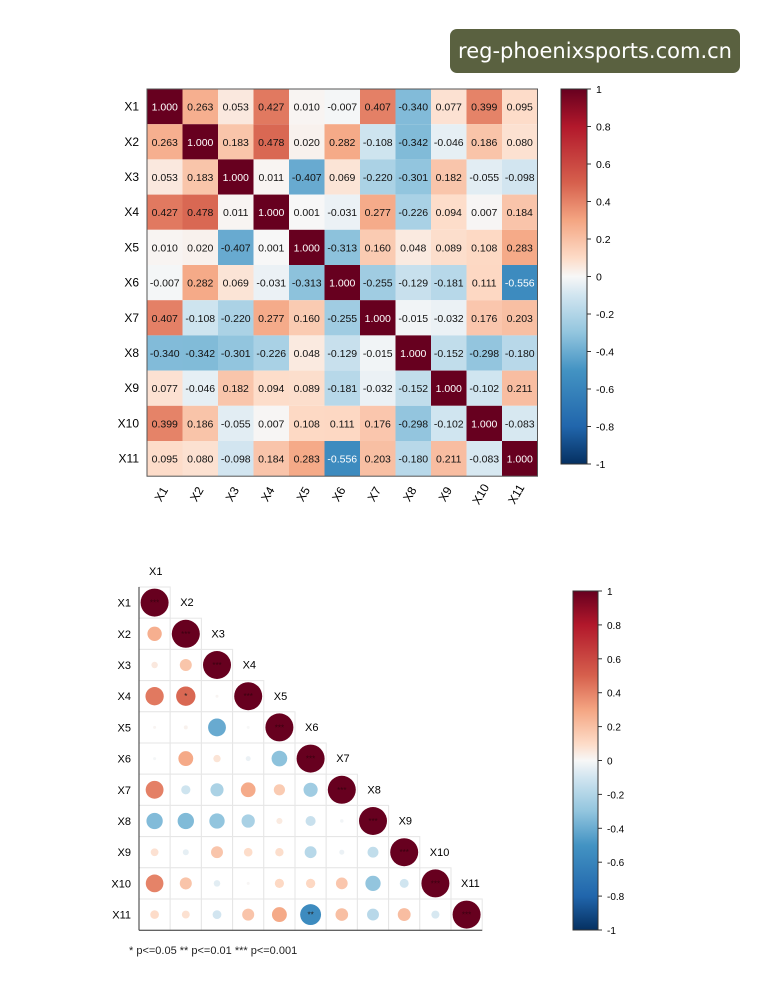  What do you see at coordinates (605, 315) in the screenshot?
I see `colorbar-tick-label: -0.2` at bounding box center [605, 315].